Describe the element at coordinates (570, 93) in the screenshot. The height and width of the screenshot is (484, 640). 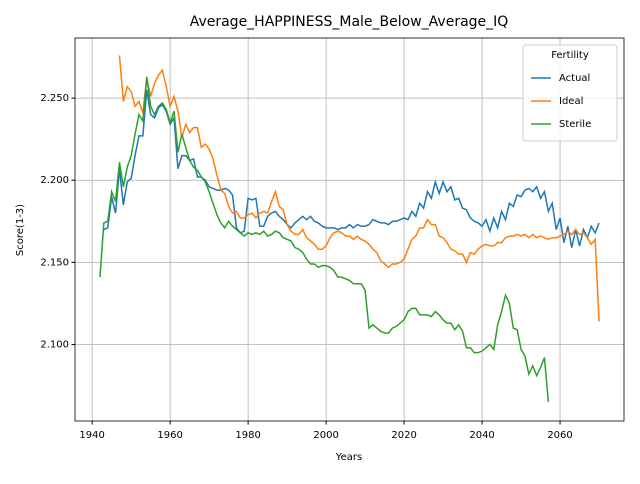
I see `legend-box` at that location.